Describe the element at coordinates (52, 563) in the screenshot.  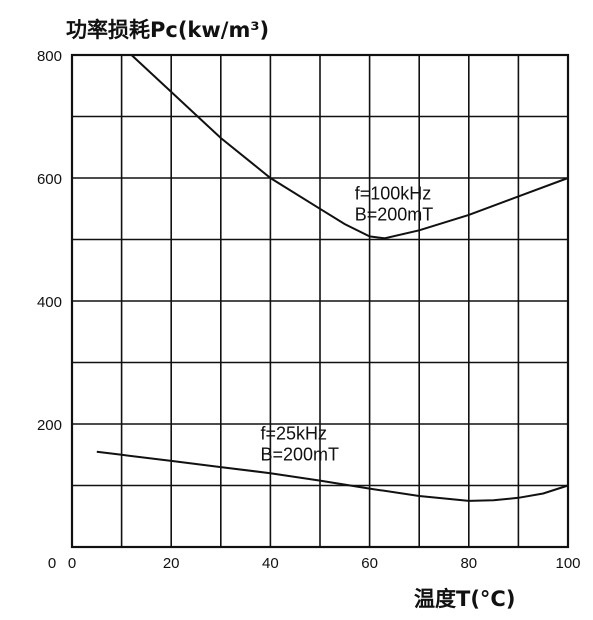
I see `y-tick-label: 0` at that location.